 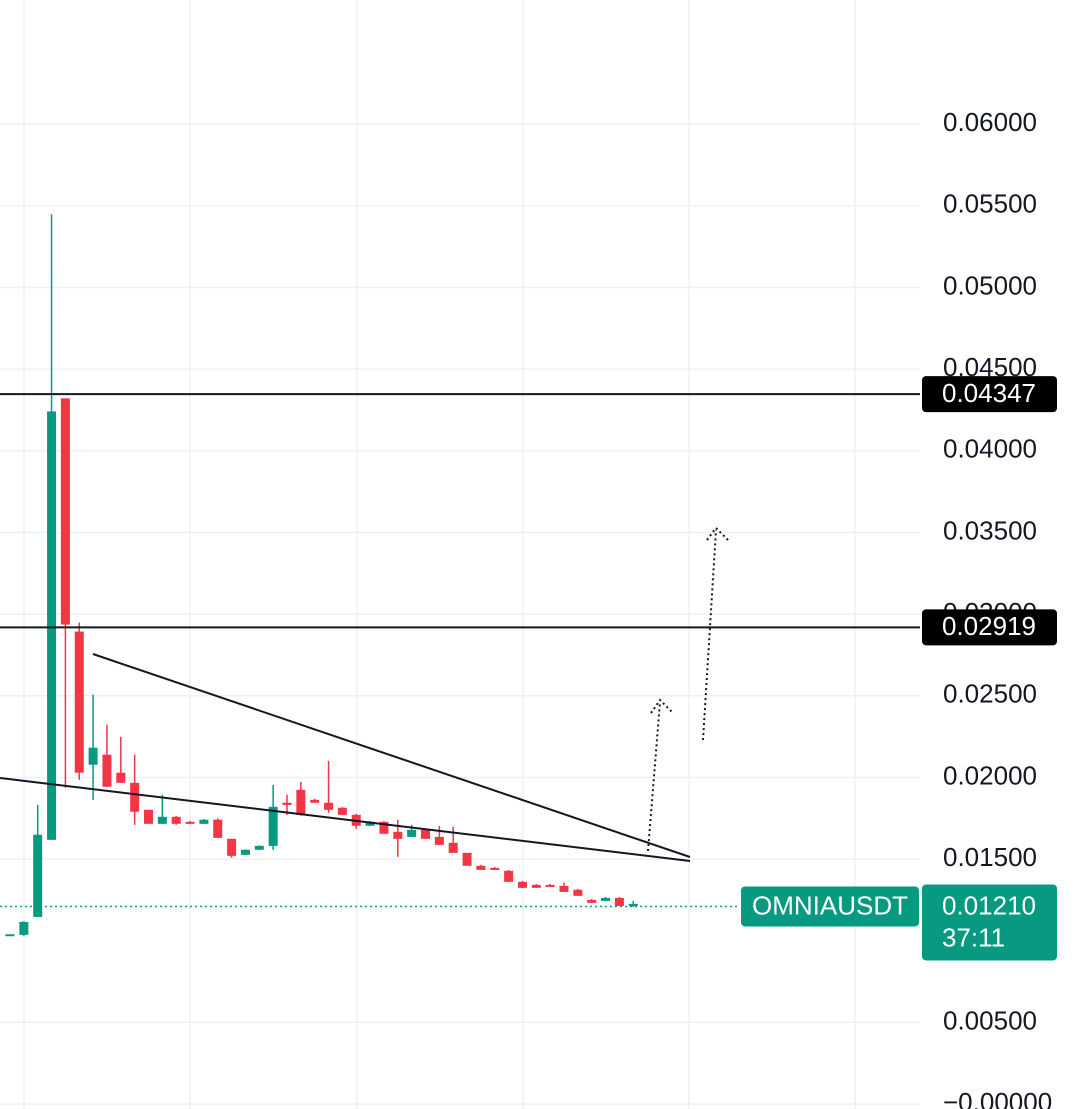 I want to click on y-tick-label: 0.04000, so click(x=990, y=449).